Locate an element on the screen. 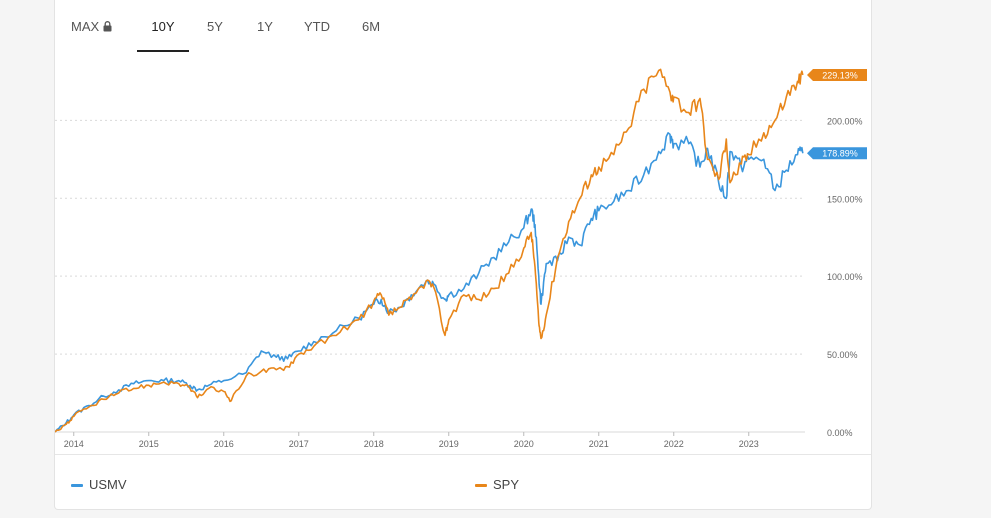 The height and width of the screenshot is (518, 991). last-value-tag-spy is located at coordinates (837, 74).